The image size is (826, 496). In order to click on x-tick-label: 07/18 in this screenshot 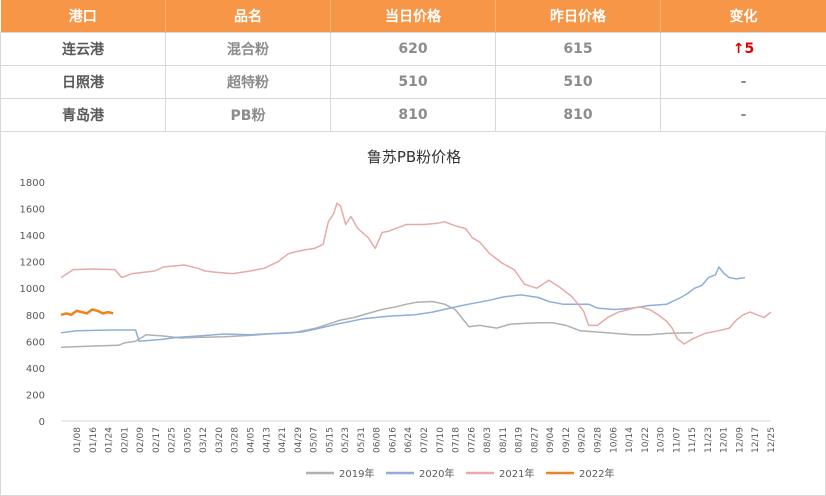, I will do `click(457, 440)`.